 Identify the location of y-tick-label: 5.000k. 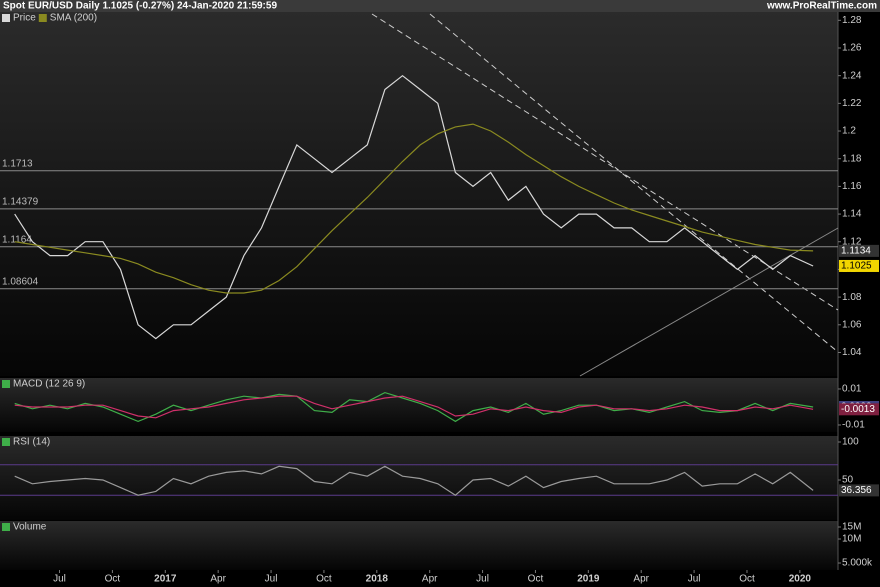
(857, 563).